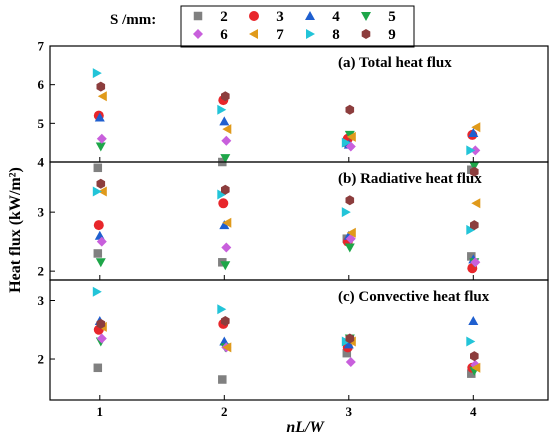 Image resolution: width=550 pixels, height=442 pixels. Describe the element at coordinates (224, 35) in the screenshot. I see `legend-label-6: 6` at that location.